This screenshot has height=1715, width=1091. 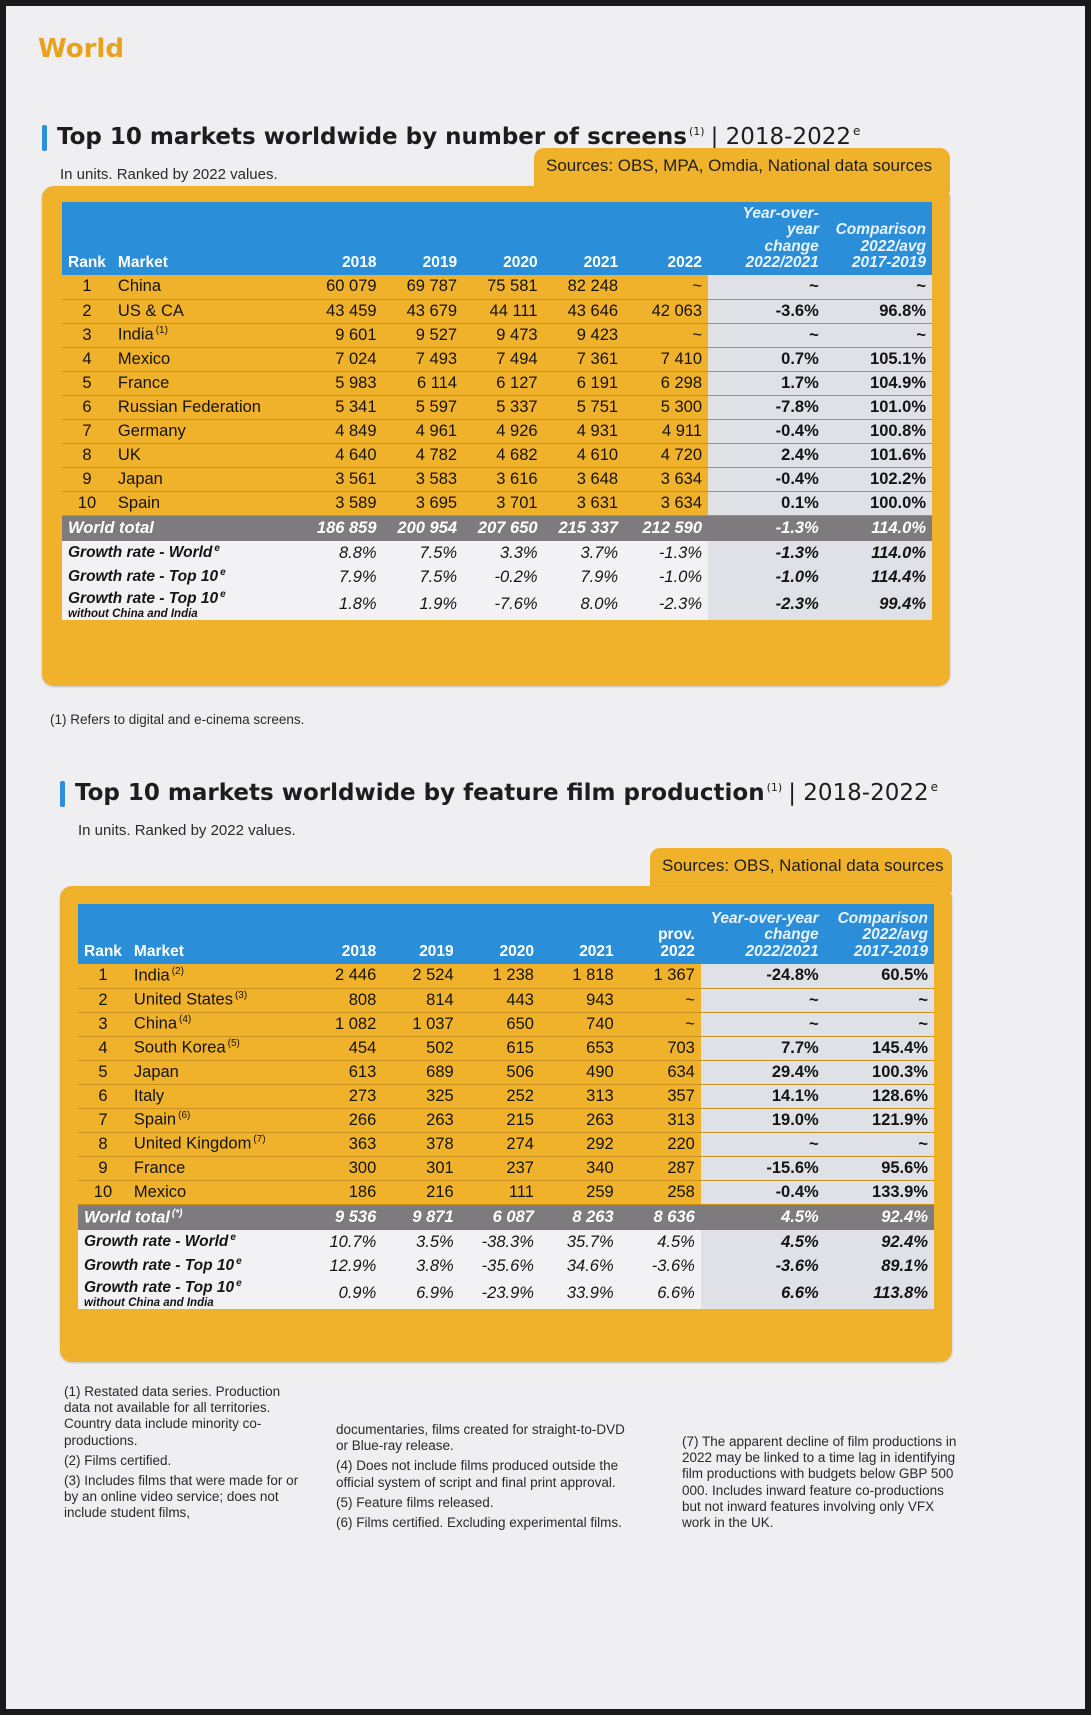 I want to click on value-cell-2022: 258, so click(x=660, y=1192).